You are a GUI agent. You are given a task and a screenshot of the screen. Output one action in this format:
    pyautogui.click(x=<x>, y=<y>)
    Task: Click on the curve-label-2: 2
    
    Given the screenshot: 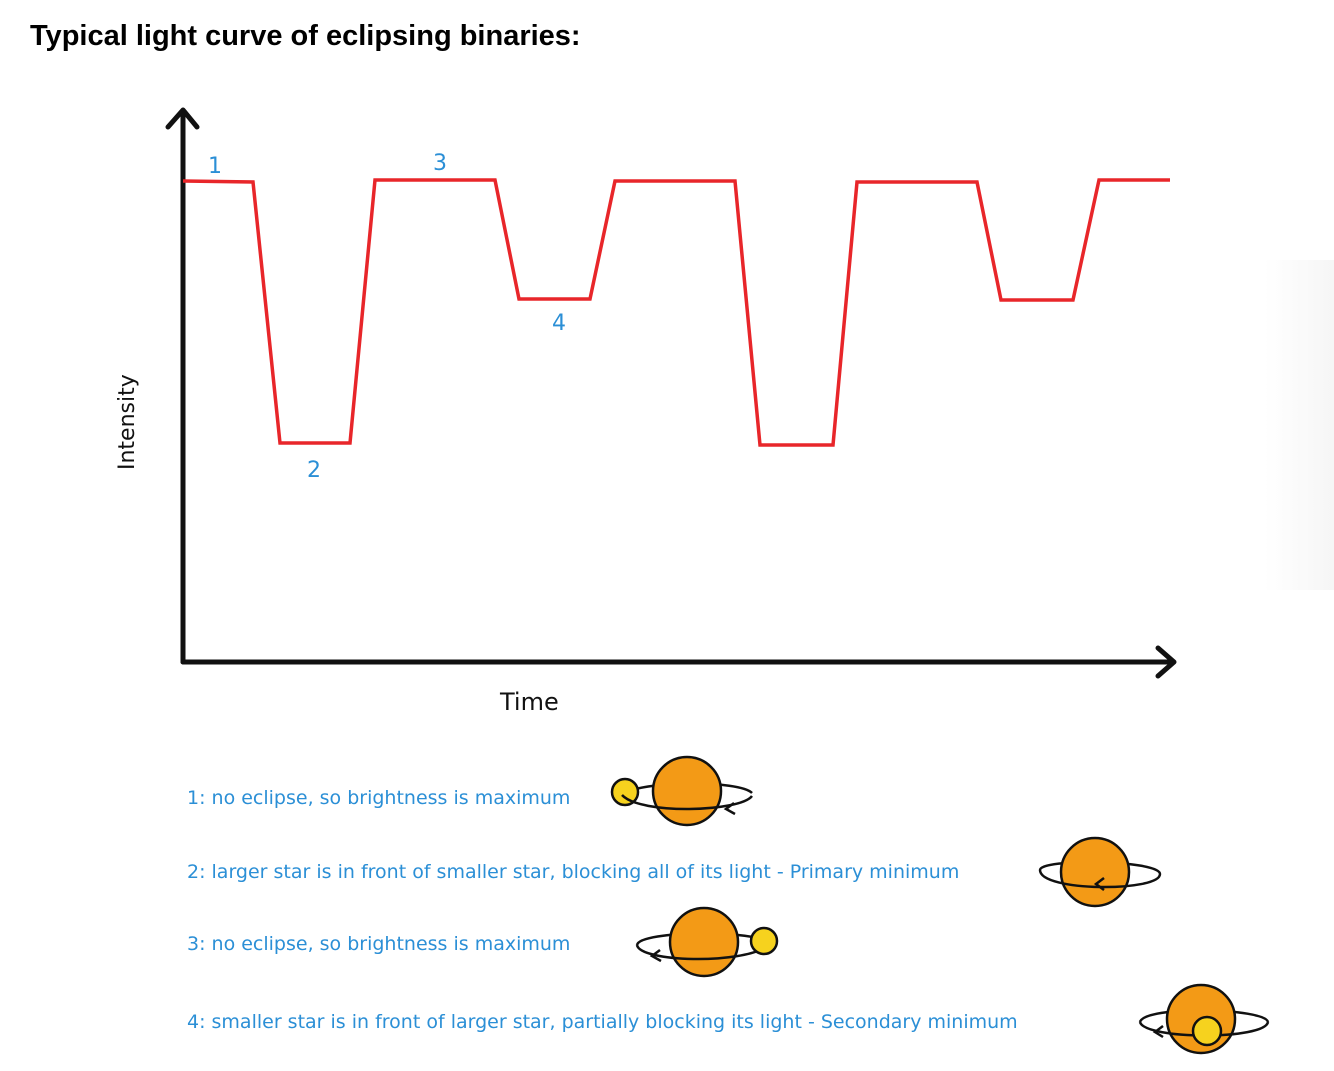 What is the action you would take?
    pyautogui.click(x=314, y=470)
    